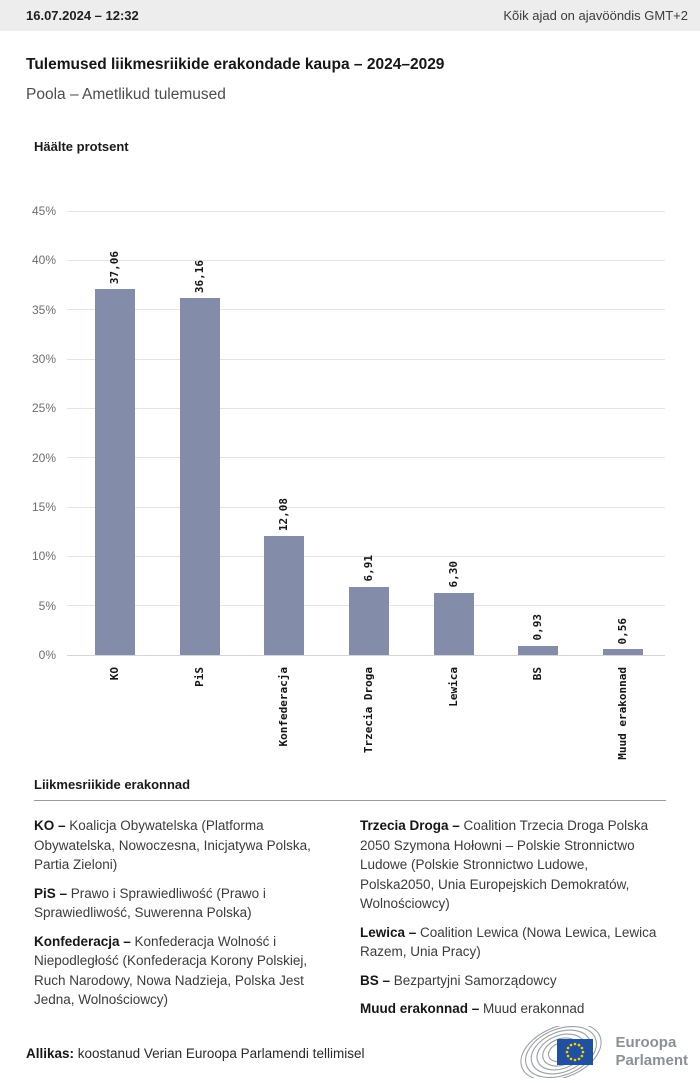 This screenshot has height=1083, width=700. Describe the element at coordinates (115, 268) in the screenshot. I see `bar-value-label: 37,06` at that location.